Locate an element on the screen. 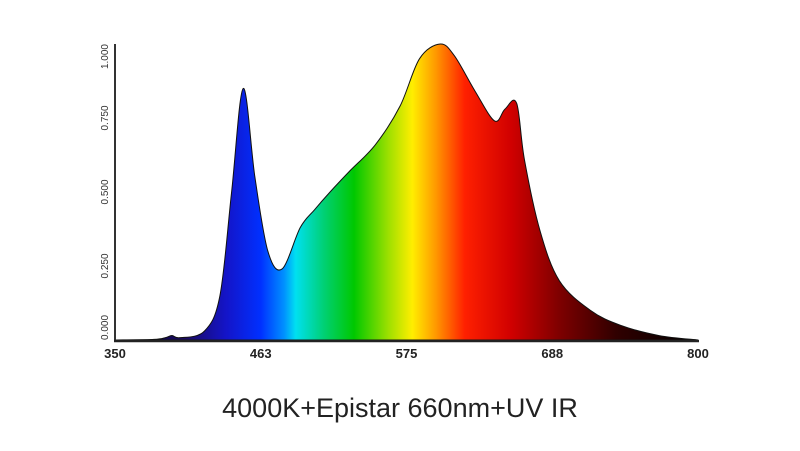 This screenshot has width=800, height=451. x-tick-label: 800 is located at coordinates (698, 353).